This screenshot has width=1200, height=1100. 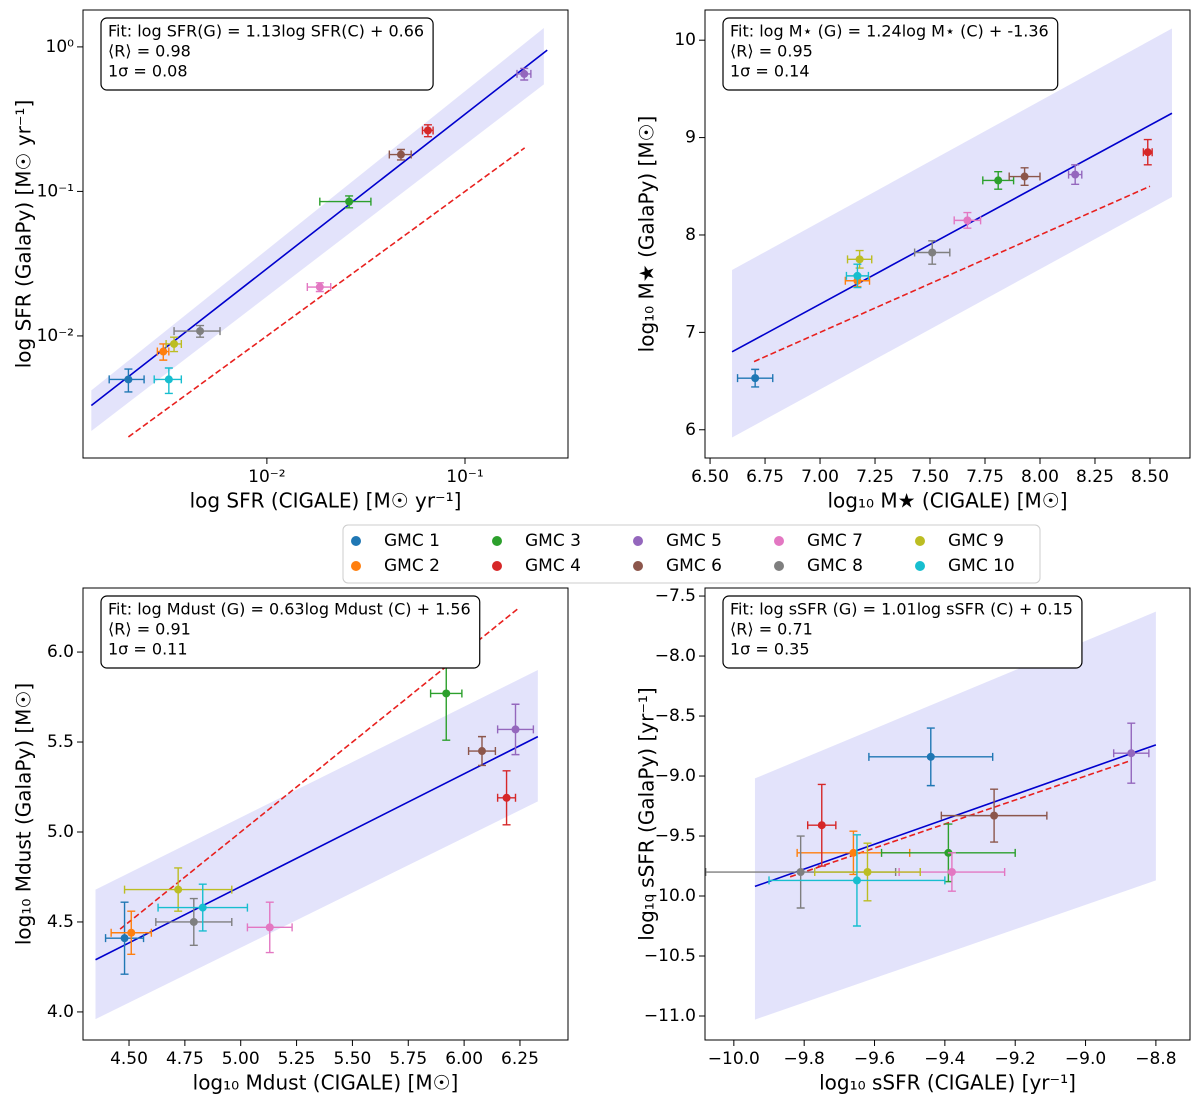 I want to click on x-tick-label: 5.00, so click(x=241, y=1059).